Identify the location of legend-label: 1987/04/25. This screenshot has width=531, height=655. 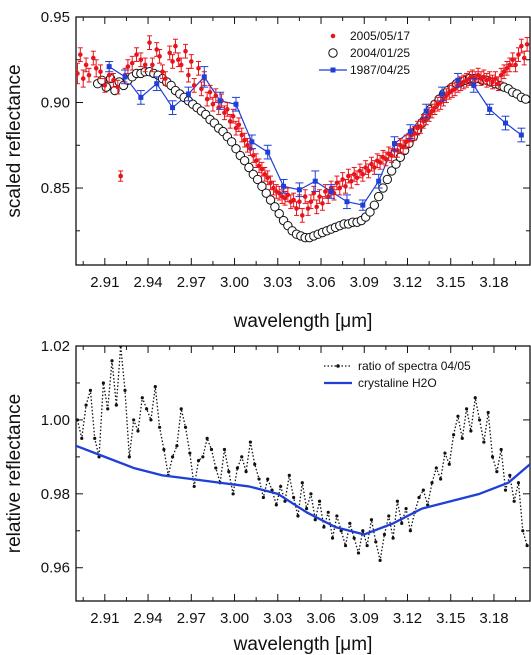
(380, 70).